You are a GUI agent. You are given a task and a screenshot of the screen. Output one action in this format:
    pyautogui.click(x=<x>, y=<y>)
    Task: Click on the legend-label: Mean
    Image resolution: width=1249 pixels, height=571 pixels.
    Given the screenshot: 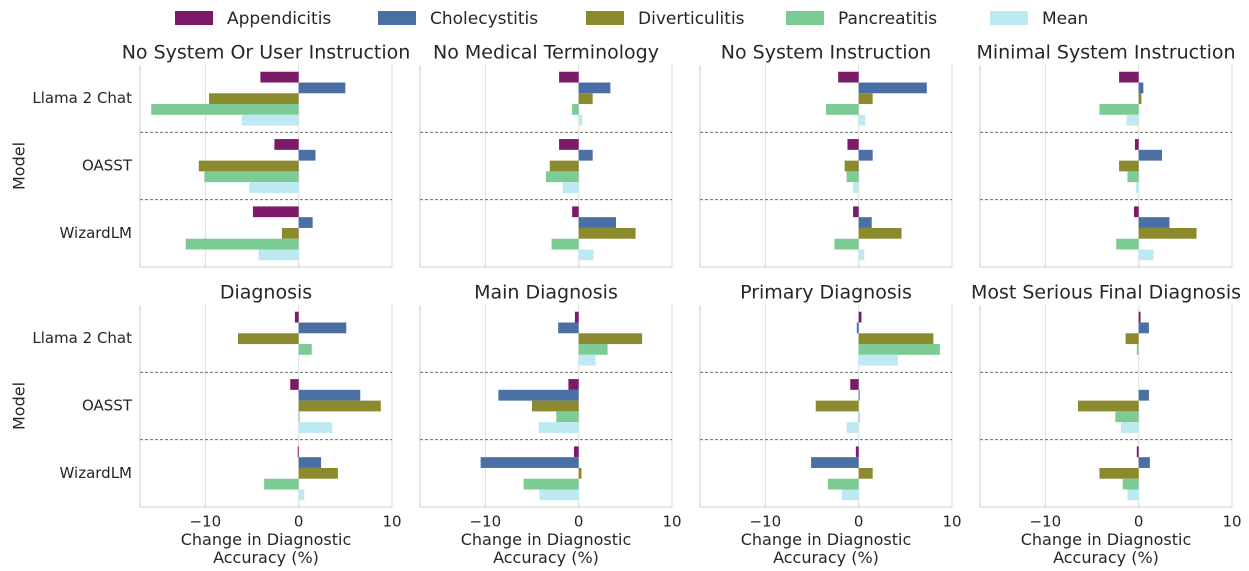 What is the action you would take?
    pyautogui.click(x=1065, y=19)
    